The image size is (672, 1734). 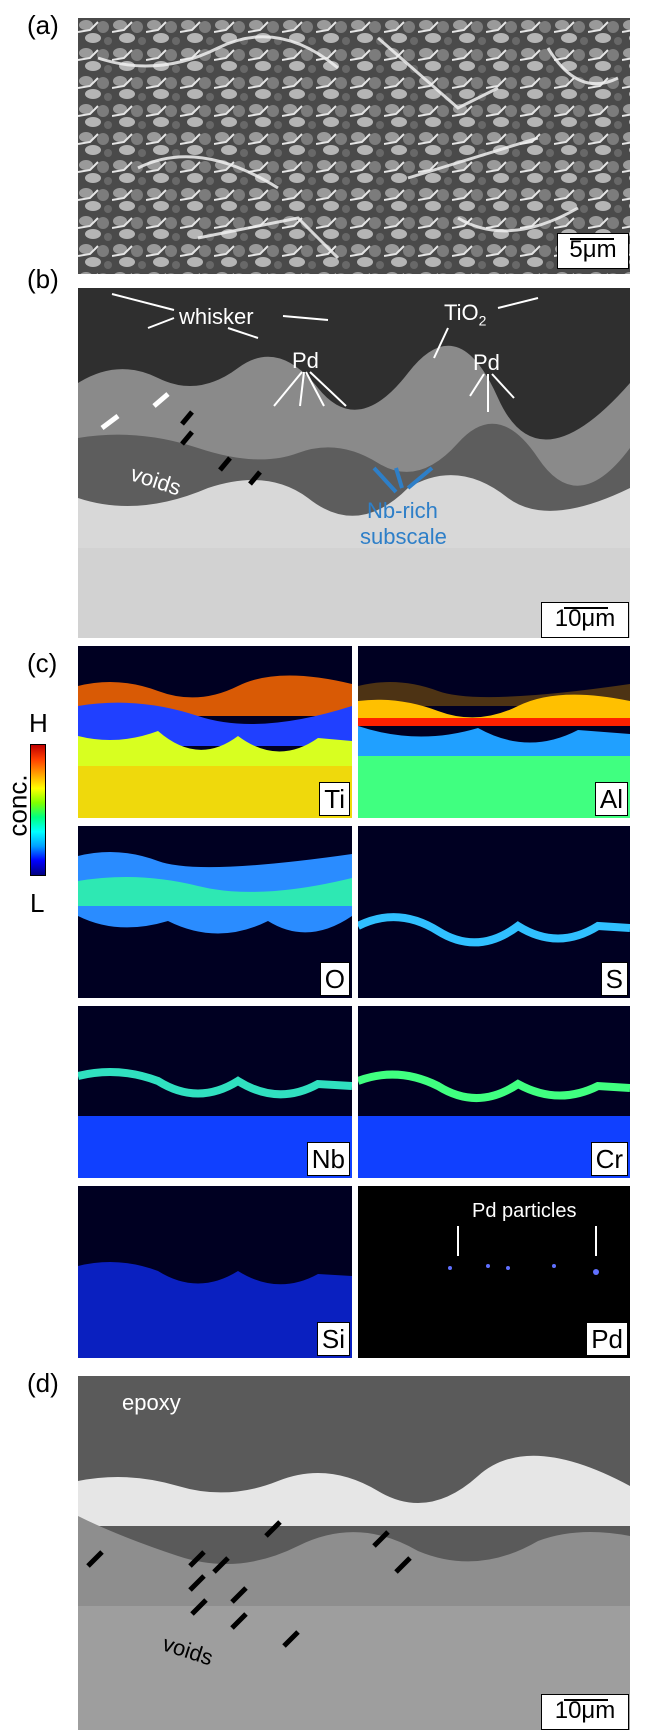 I want to click on map-si-pattern, so click(x=215, y=1272).